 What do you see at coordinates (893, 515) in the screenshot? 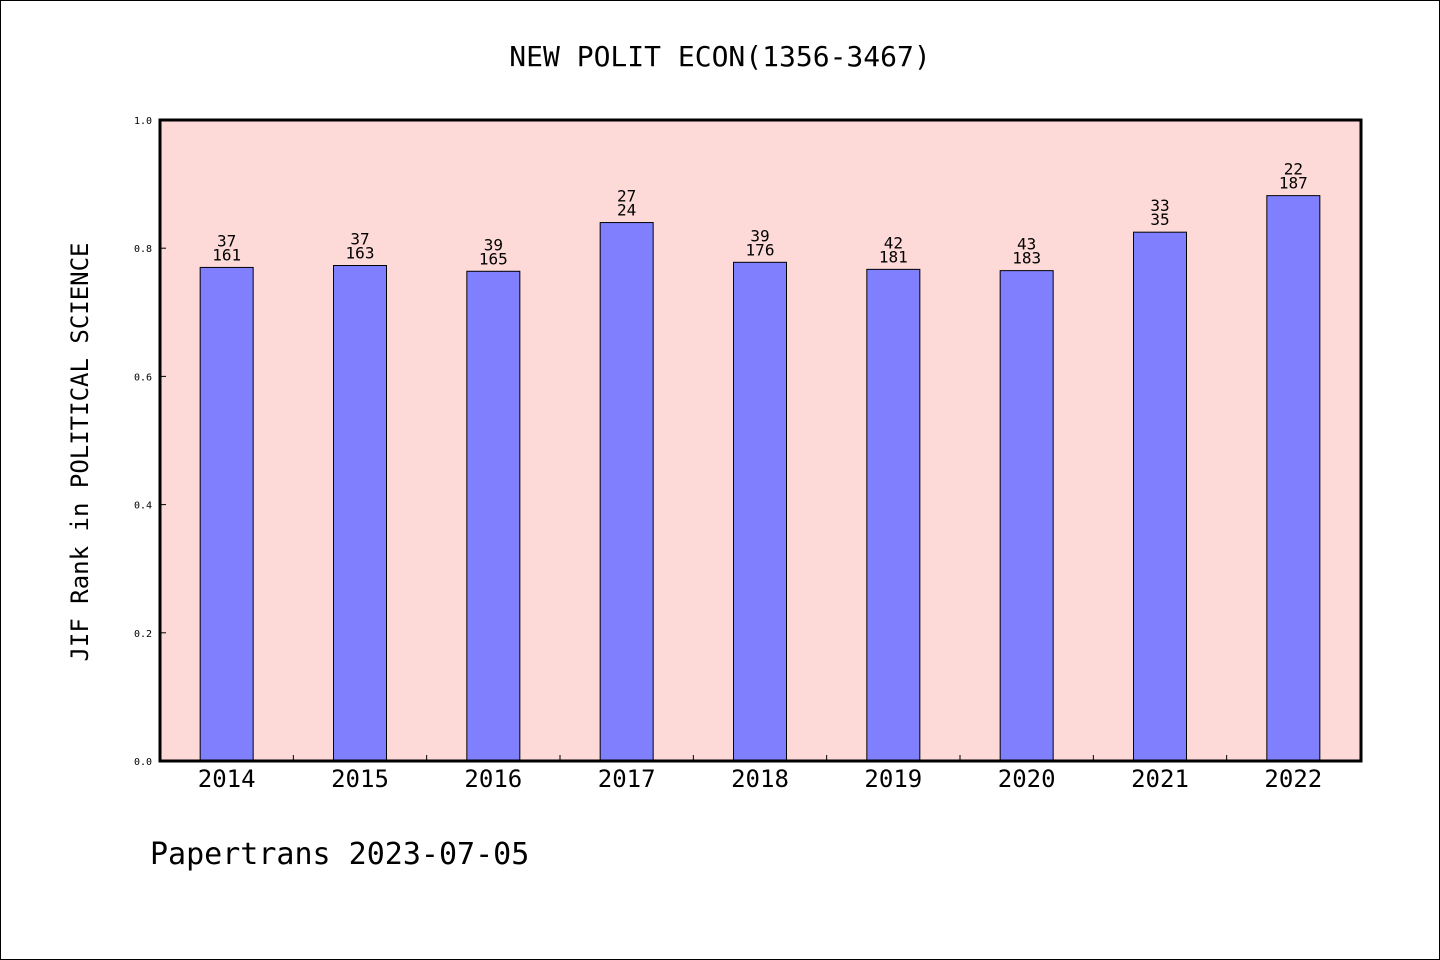
I see `bar-2019` at bounding box center [893, 515].